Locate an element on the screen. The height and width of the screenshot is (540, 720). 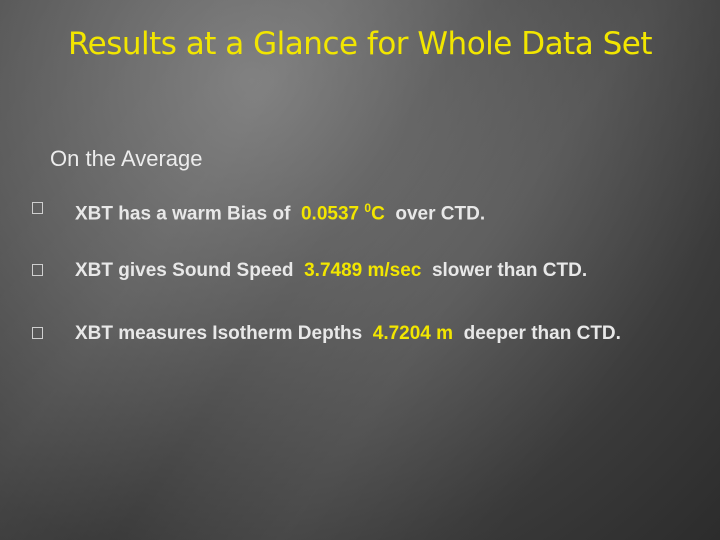
superscript: 0 is located at coordinates (368, 208).